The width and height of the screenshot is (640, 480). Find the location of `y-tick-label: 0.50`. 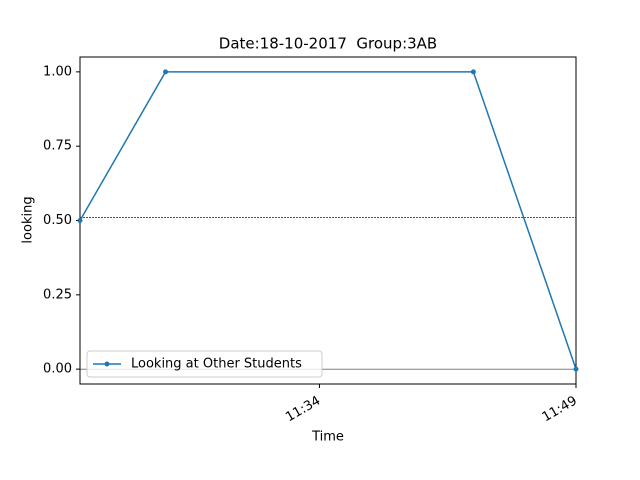

y-tick-label: 0.50 is located at coordinates (57, 220).